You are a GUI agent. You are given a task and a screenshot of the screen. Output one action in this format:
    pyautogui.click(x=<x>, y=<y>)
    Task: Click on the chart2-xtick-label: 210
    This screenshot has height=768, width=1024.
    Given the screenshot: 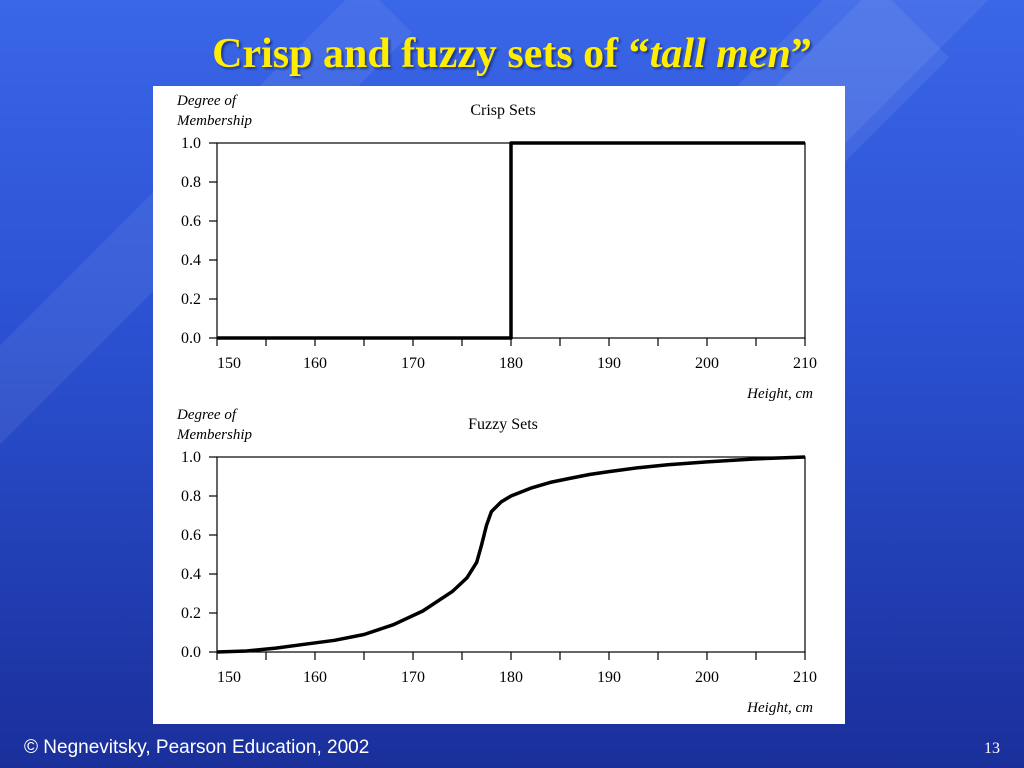 What is the action you would take?
    pyautogui.click(x=805, y=677)
    